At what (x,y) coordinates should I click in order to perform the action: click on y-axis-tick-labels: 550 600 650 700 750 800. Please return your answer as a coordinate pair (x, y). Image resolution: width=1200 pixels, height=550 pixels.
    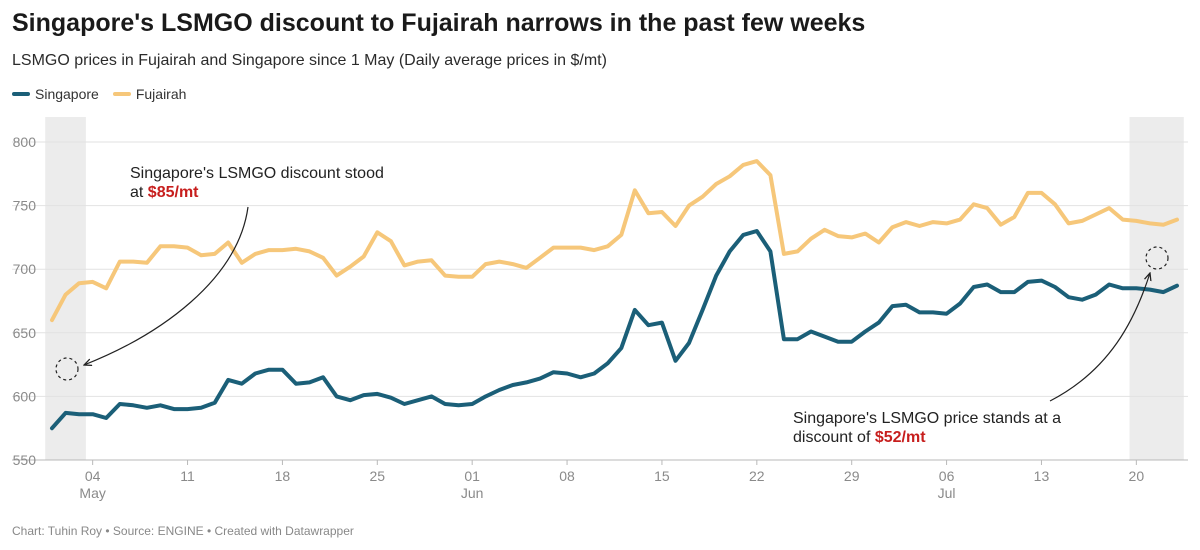
    Looking at the image, I should click on (25, 301).